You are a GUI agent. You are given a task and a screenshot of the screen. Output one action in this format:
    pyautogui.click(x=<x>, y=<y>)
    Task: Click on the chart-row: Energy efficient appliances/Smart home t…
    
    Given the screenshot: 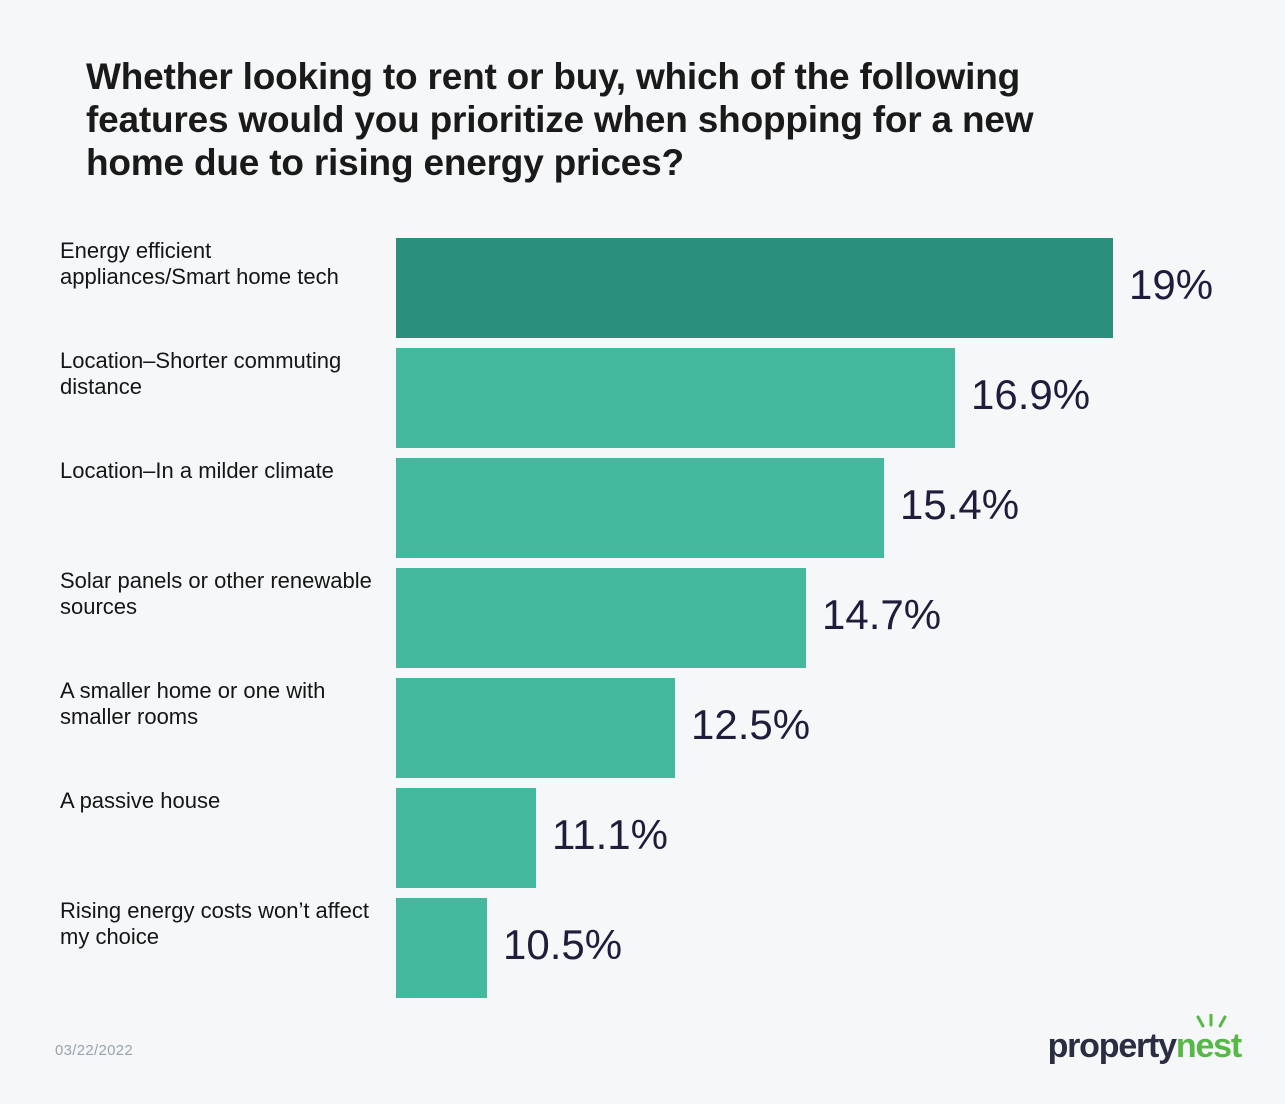 What is the action you would take?
    pyautogui.click(x=642, y=288)
    